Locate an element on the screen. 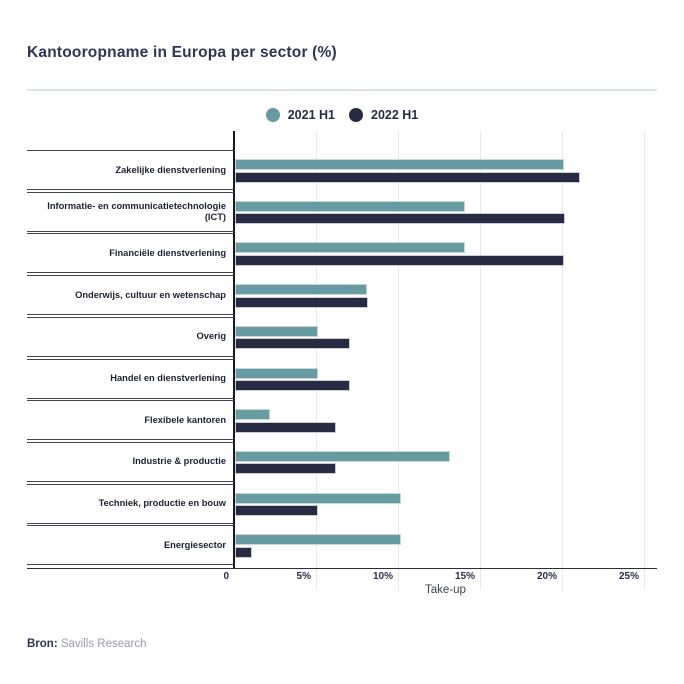  source-prefix: Bron: is located at coordinates (42, 644).